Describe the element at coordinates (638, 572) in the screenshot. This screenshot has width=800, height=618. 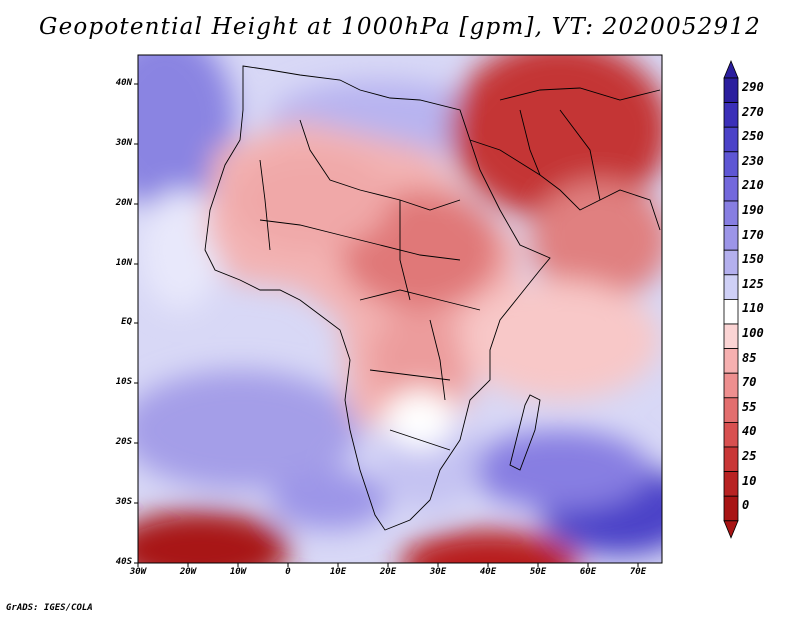
I see `lon-label: 70E` at that location.